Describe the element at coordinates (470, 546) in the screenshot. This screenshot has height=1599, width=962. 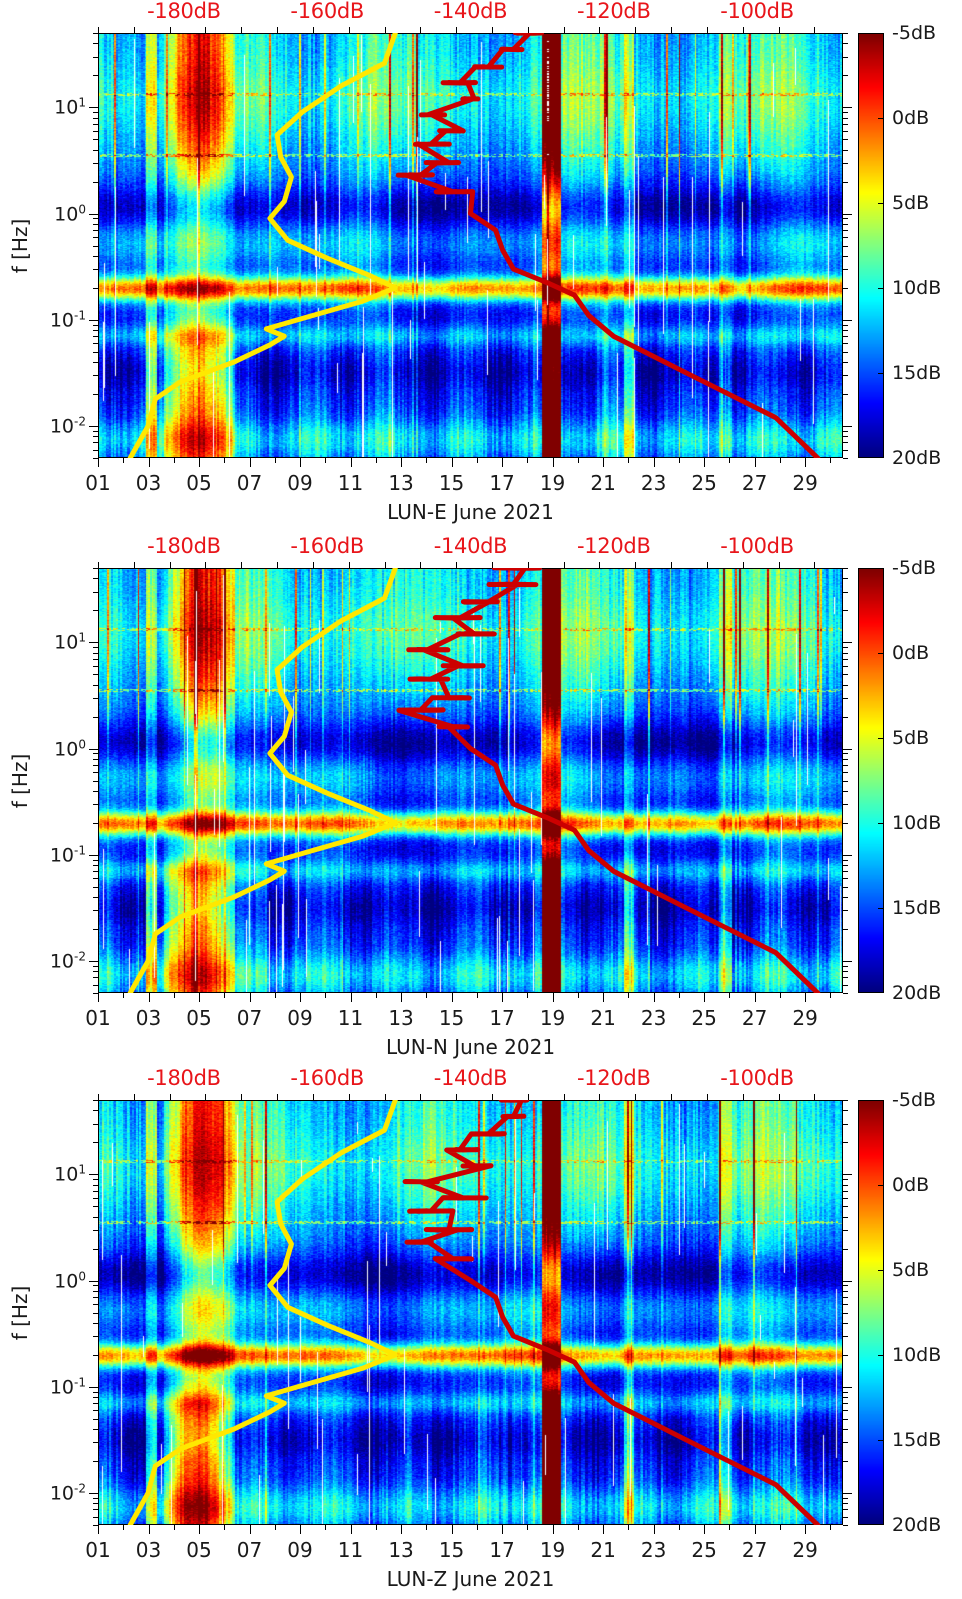
I see `top-db-label: -140dB` at that location.